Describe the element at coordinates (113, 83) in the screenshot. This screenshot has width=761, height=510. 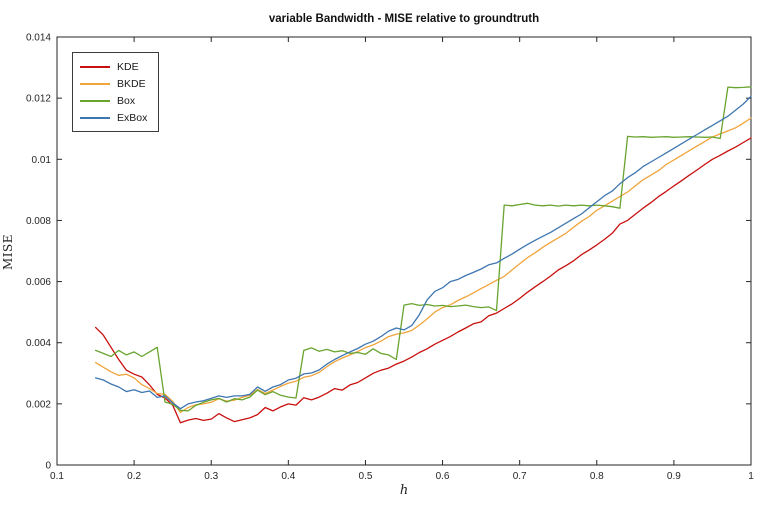
I see `legend-item-bkde: BKDE` at that location.